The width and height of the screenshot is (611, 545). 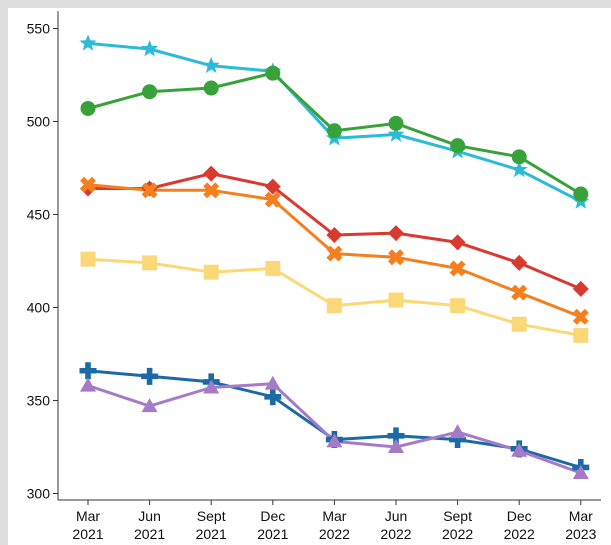 I want to click on x-tick-label: Jun 2021, so click(x=149, y=525).